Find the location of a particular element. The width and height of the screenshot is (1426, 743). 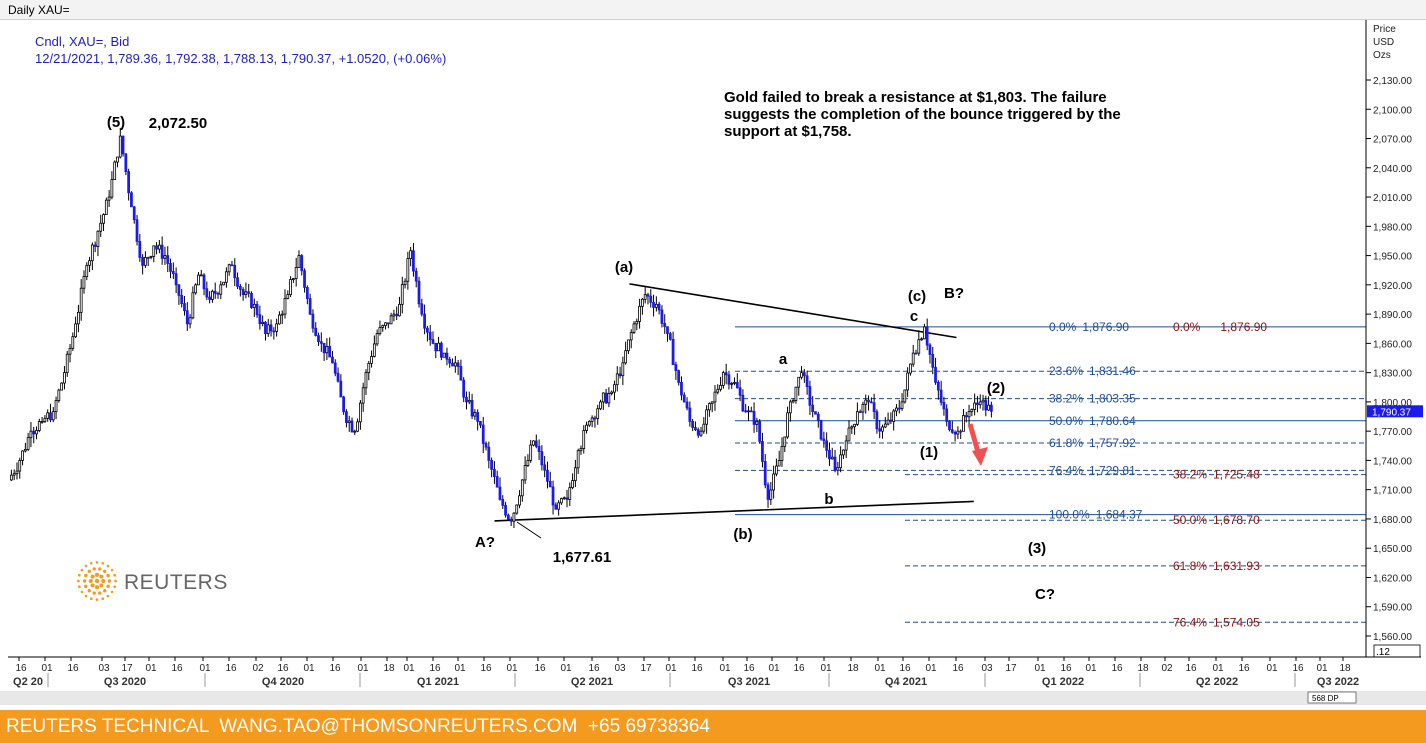

current-price-label: 1,790.37 is located at coordinates (1391, 412).